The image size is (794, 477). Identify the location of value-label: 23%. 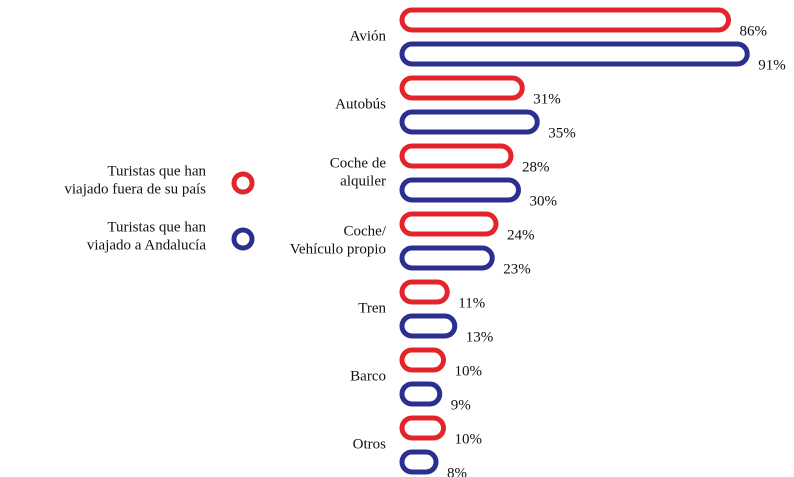
(517, 269).